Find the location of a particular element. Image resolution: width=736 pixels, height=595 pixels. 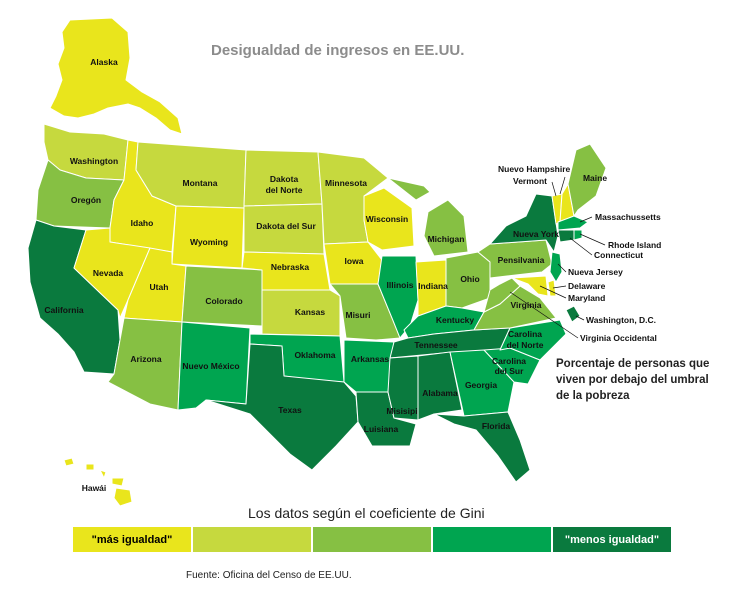

label-mississippi: Misisipi is located at coordinates (401, 411).